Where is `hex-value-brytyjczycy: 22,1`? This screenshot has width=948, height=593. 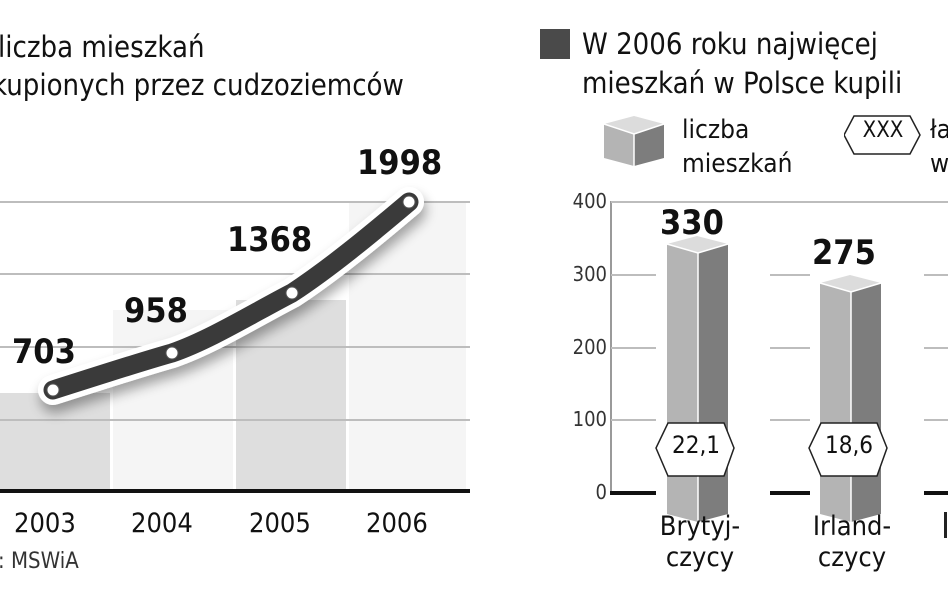 hex-value-brytyjczycy: 22,1 is located at coordinates (696, 445).